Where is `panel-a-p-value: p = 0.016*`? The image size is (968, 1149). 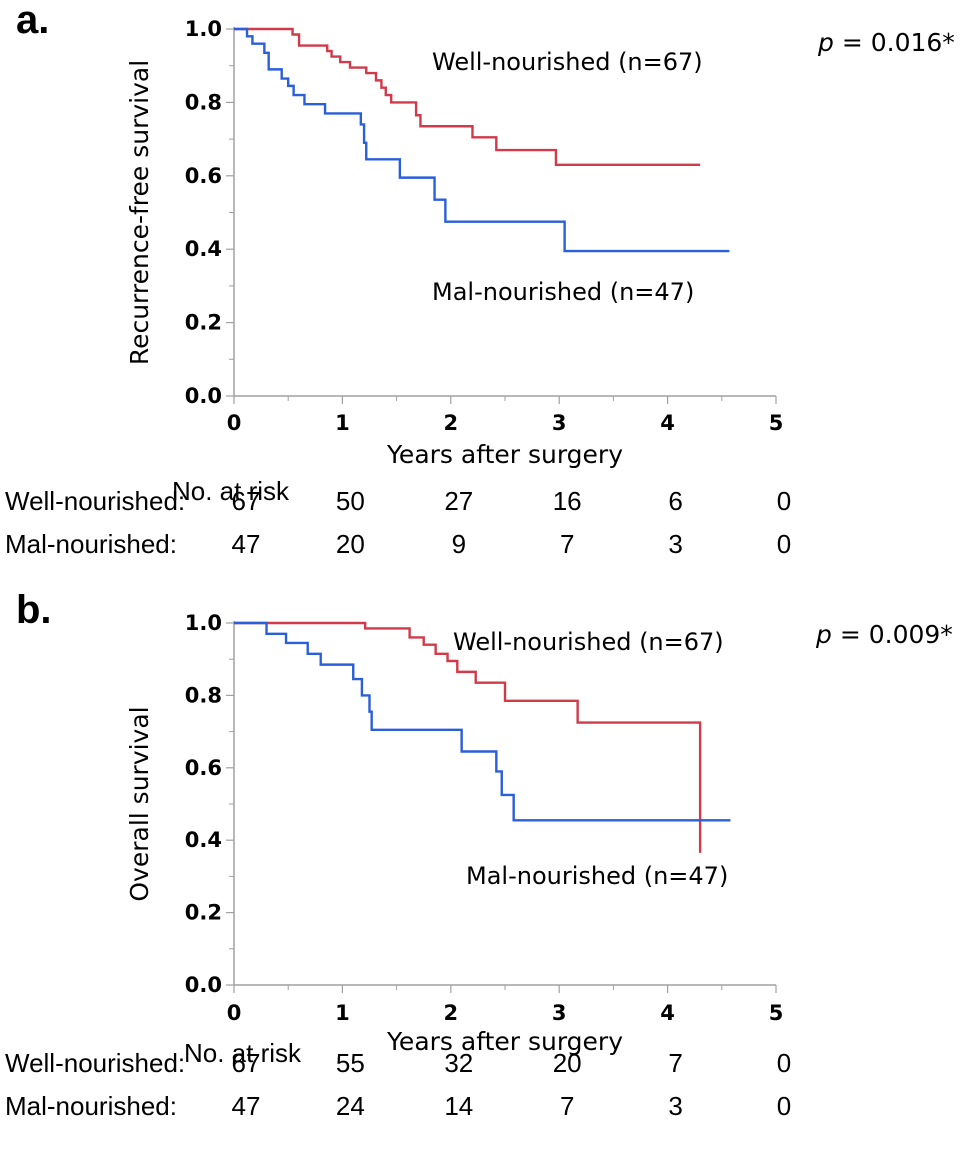
panel-a-p-value: p = 0.016* is located at coordinates (886, 42).